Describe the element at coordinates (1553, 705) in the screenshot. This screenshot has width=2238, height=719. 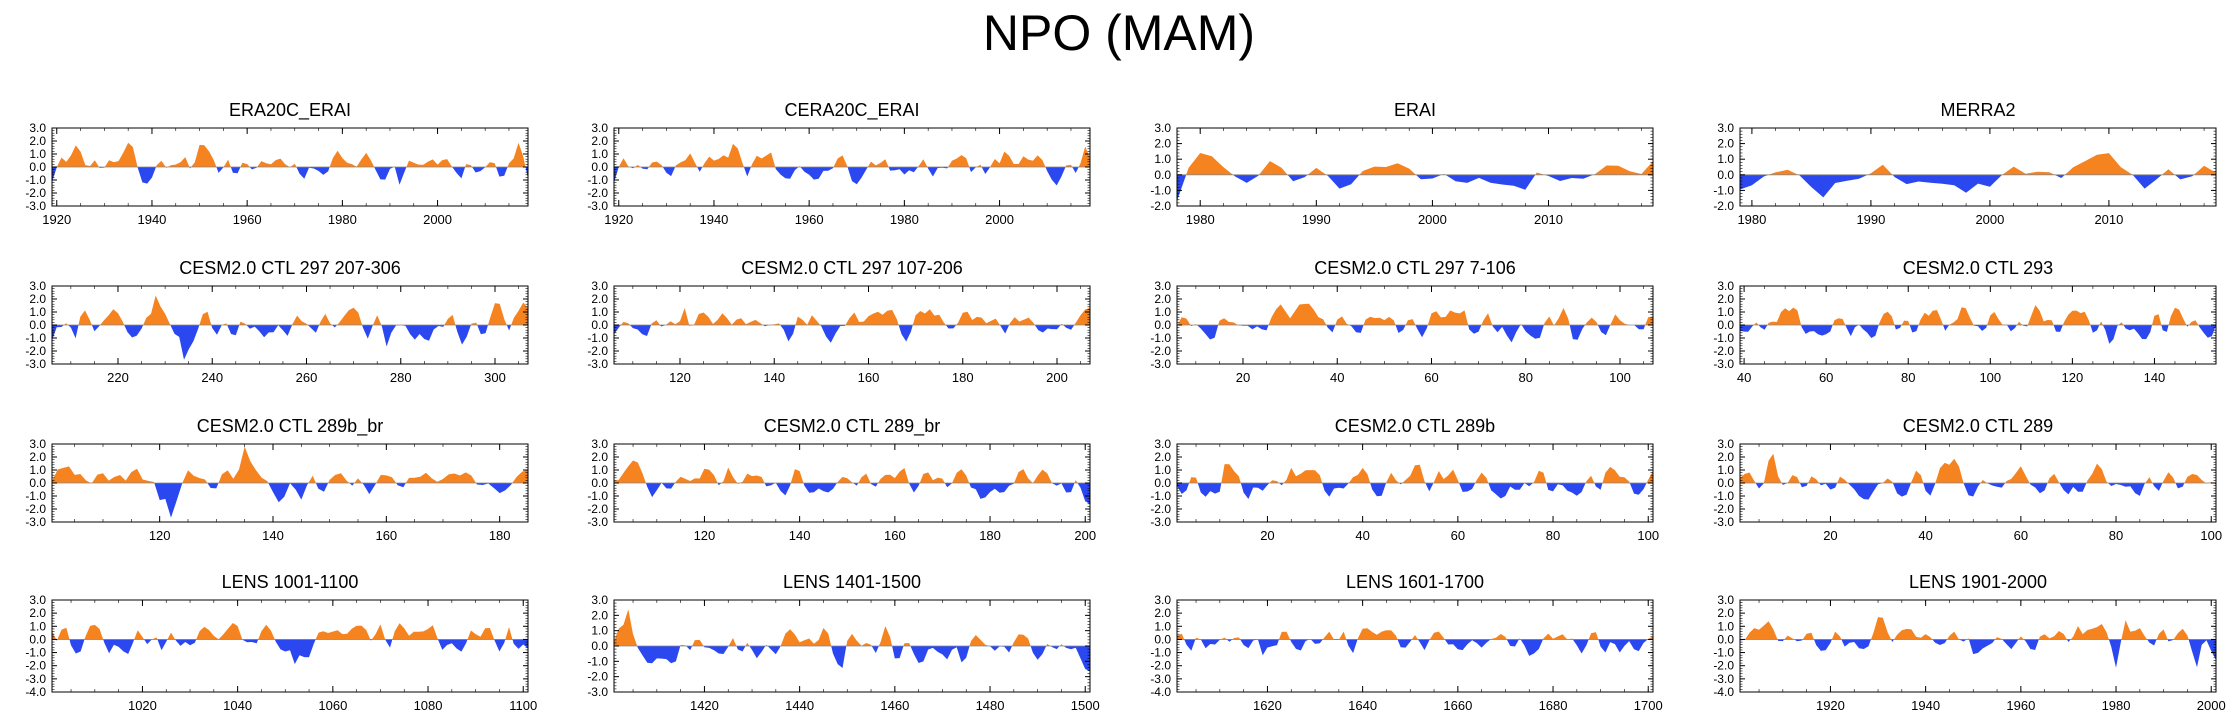
I see `xtick-label: 1680` at that location.